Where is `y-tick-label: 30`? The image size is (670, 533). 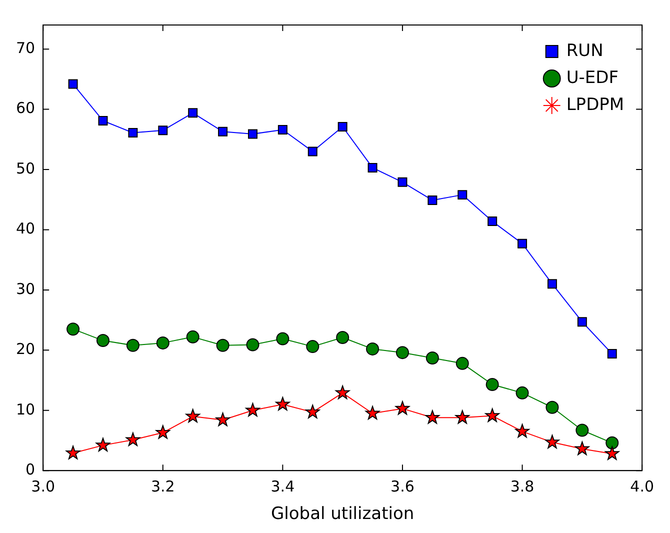 y-tick-label: 30 is located at coordinates (26, 289).